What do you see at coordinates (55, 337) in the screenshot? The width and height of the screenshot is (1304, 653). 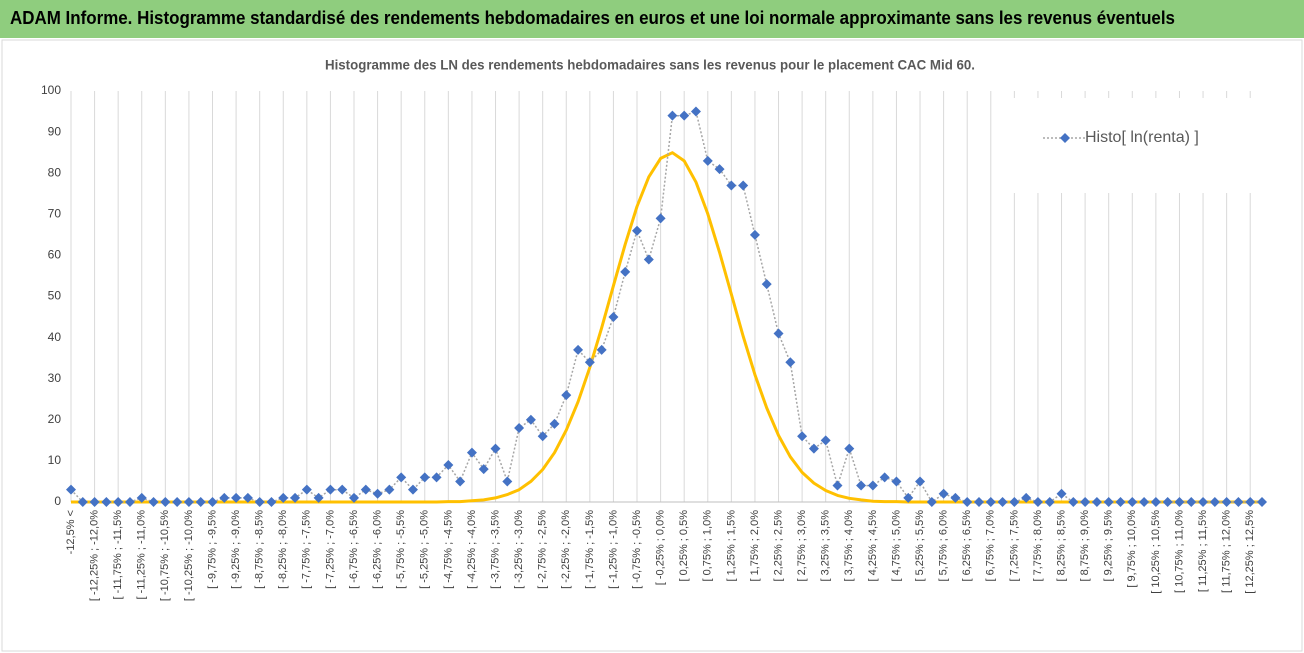 I see `y-tick-label: 40` at bounding box center [55, 337].